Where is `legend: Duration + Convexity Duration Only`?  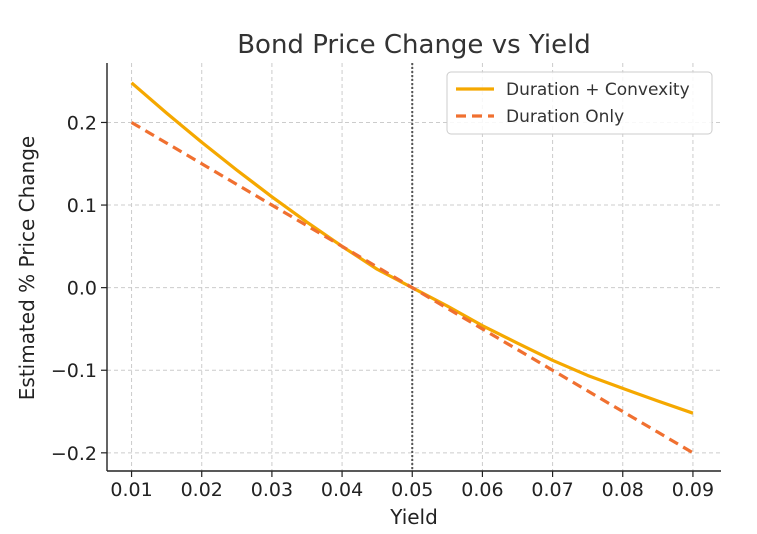
legend: Duration + Convexity Duration Only is located at coordinates (579, 103).